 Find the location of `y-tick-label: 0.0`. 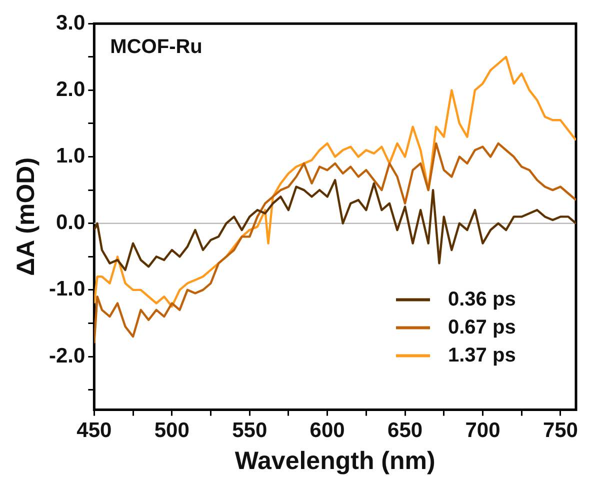

y-tick-label: 0.0 is located at coordinates (71, 222).